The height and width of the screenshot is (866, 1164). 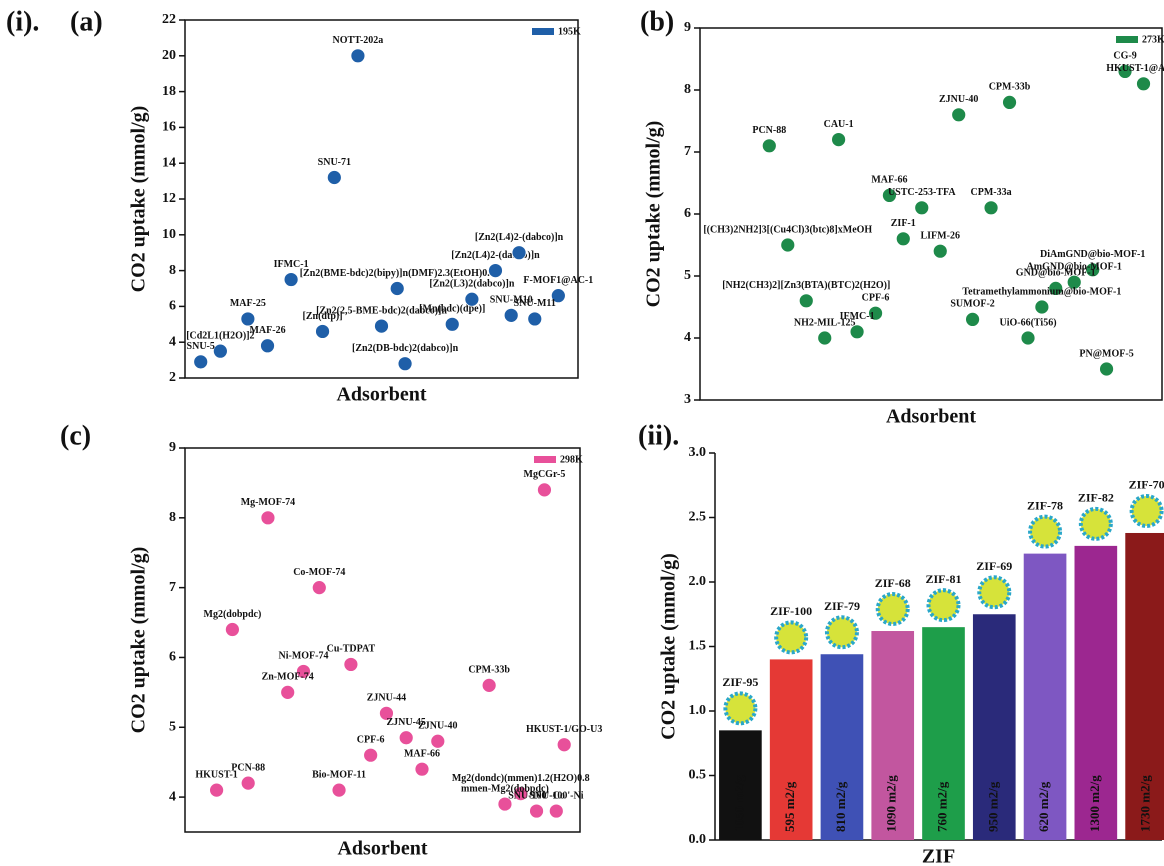 What do you see at coordinates (248, 303) in the screenshot?
I see `point-label: MAF-25` at bounding box center [248, 303].